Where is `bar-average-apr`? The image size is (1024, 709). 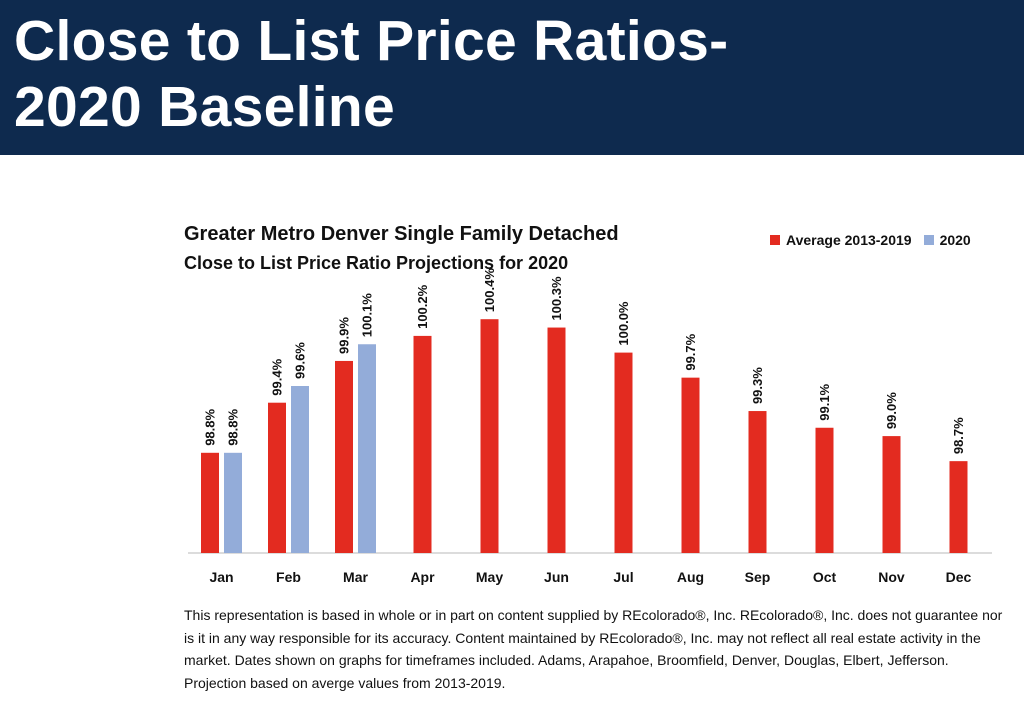 bar-average-apr is located at coordinates (422, 444).